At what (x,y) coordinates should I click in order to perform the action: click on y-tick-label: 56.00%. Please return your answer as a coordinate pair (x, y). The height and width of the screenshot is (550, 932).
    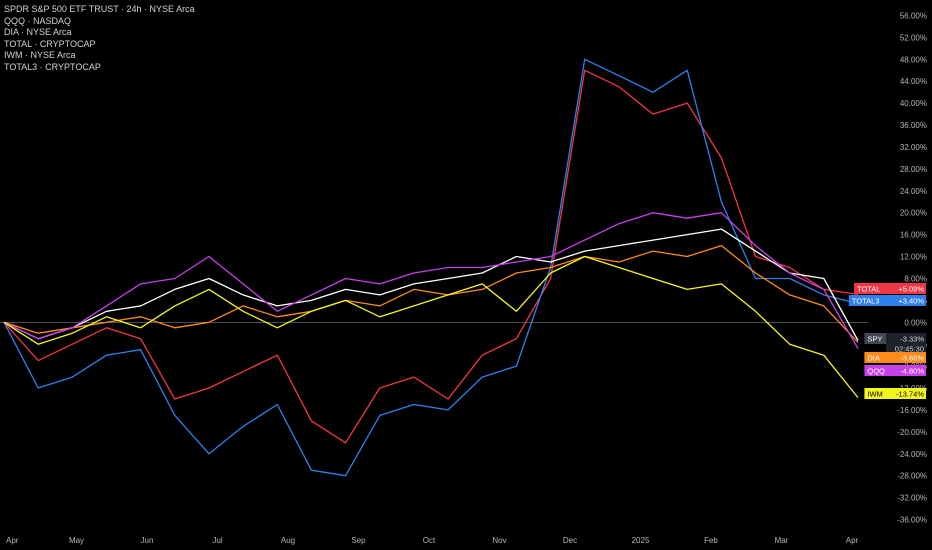
    Looking at the image, I should click on (913, 15).